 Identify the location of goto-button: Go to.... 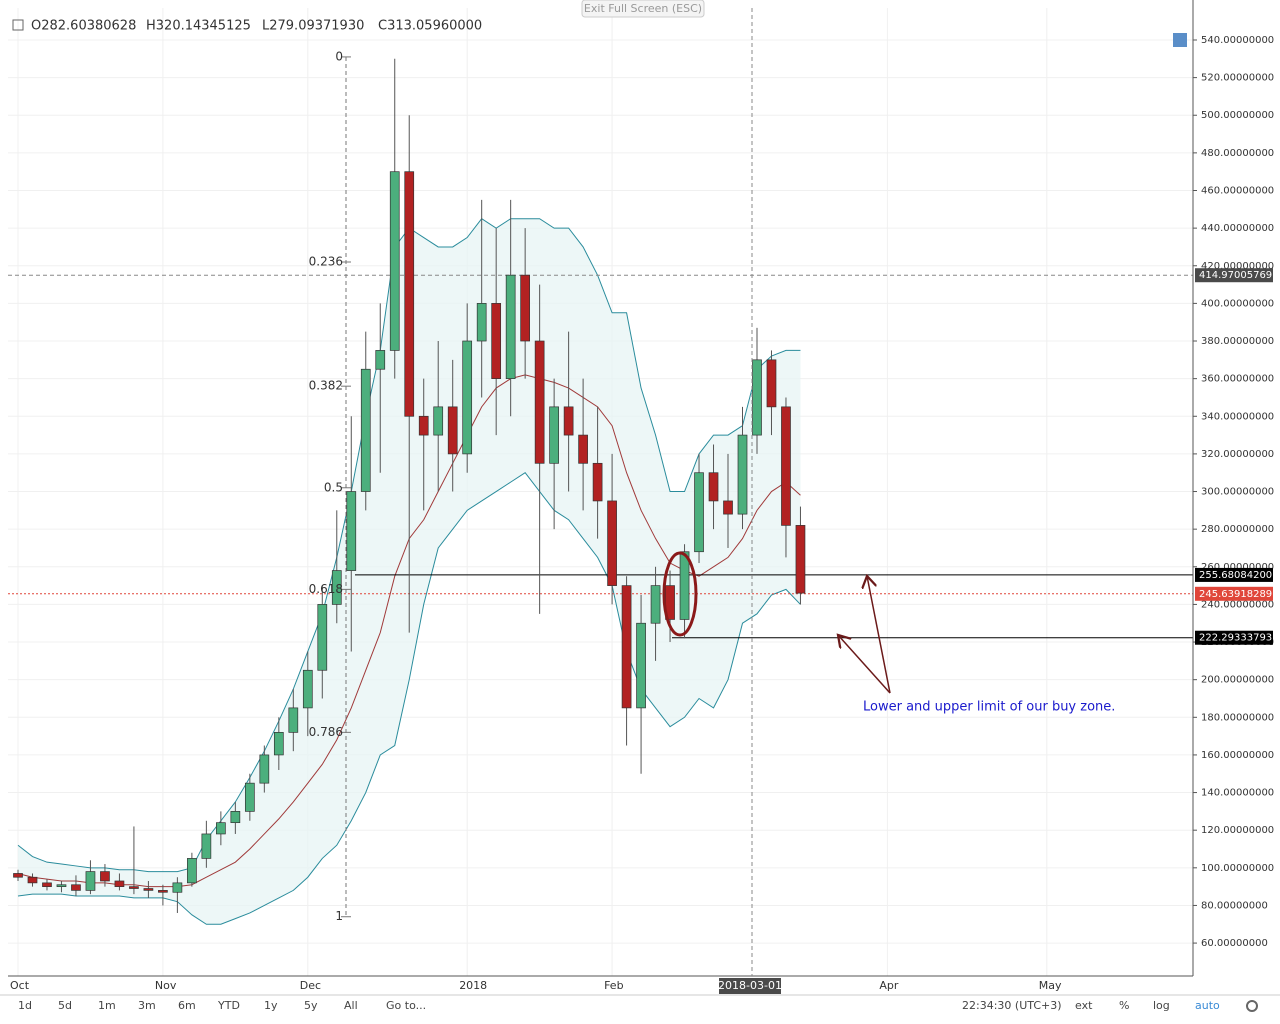
(406, 1005).